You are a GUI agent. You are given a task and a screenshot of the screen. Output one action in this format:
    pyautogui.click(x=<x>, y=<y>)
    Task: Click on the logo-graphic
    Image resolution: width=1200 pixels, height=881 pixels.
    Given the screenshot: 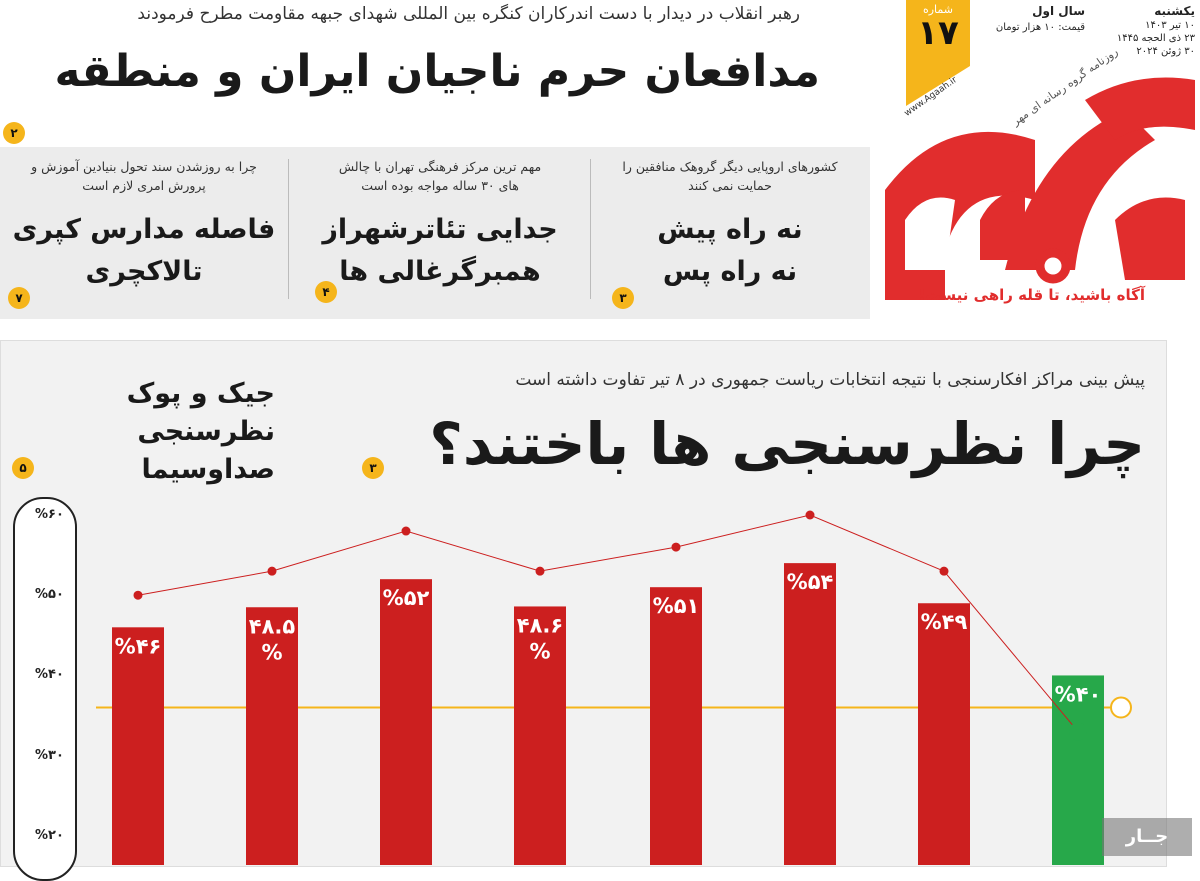 What is the action you would take?
    pyautogui.click(x=1040, y=188)
    